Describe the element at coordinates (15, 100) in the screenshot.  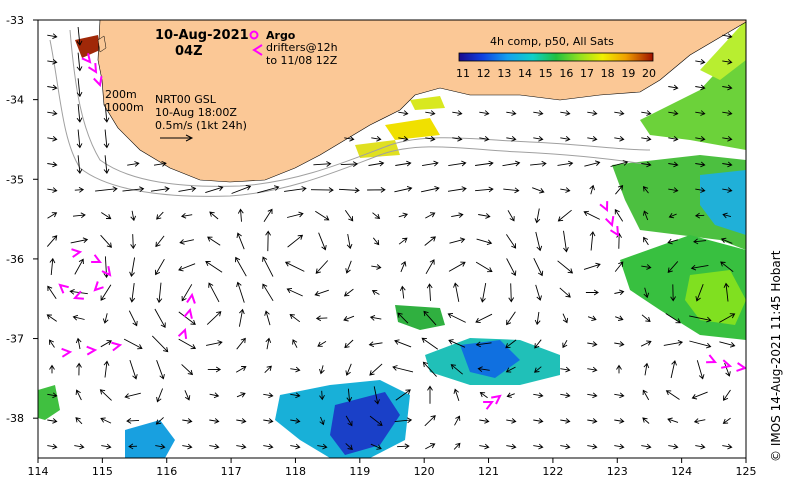
I see `lat-tick-label: -34` at that location.